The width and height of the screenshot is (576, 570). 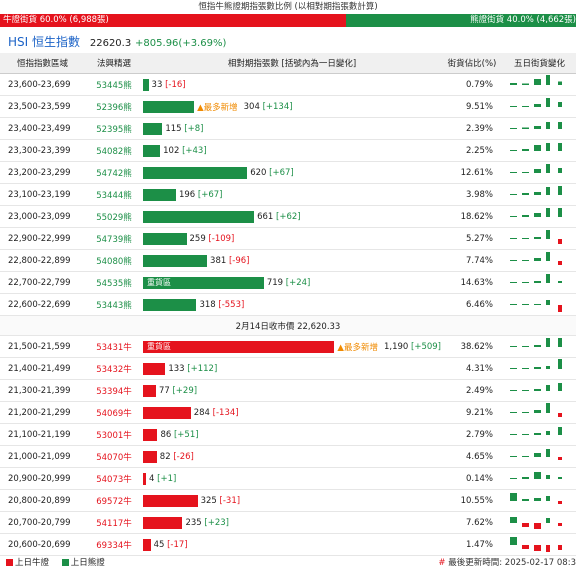 What do you see at coordinates (292, 84) in the screenshot?
I see `contracts-bar-cell: 33 [-16]` at bounding box center [292, 84].